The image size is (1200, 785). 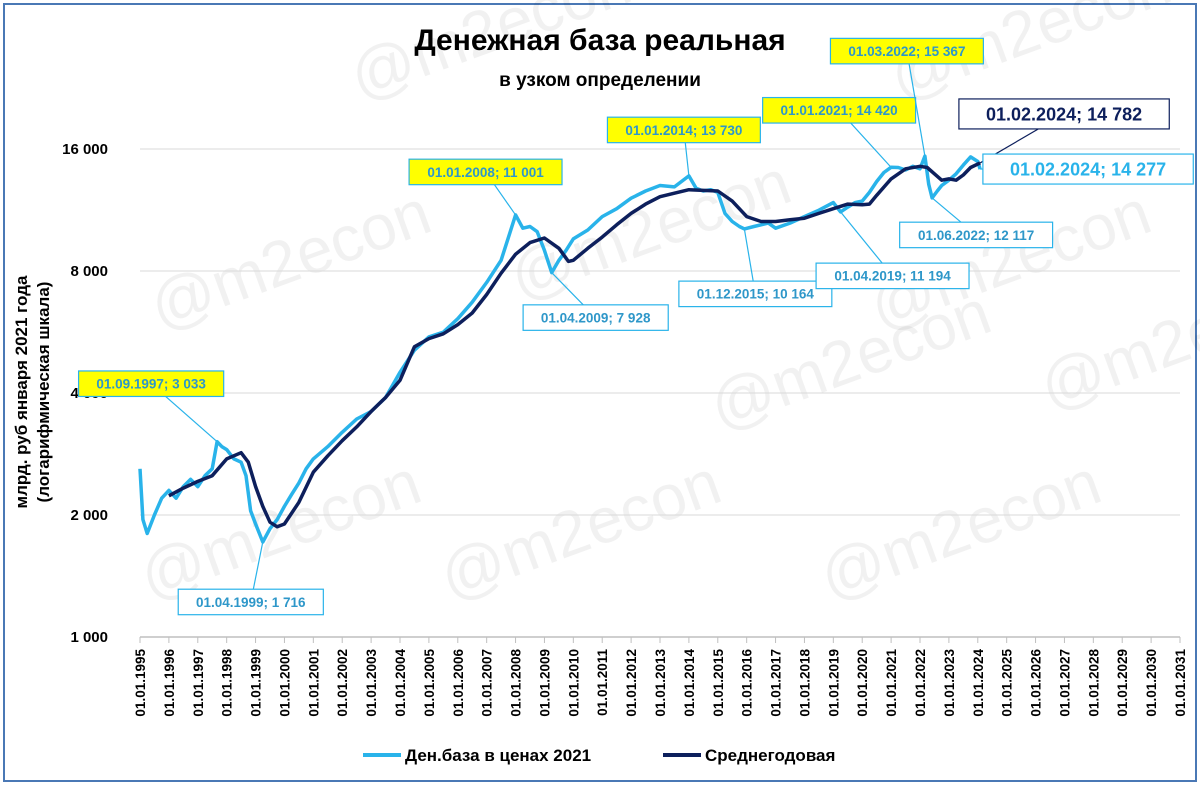 What do you see at coordinates (747, 683) in the screenshot?
I see `x-tick-label: 01.01.2016` at bounding box center [747, 683].